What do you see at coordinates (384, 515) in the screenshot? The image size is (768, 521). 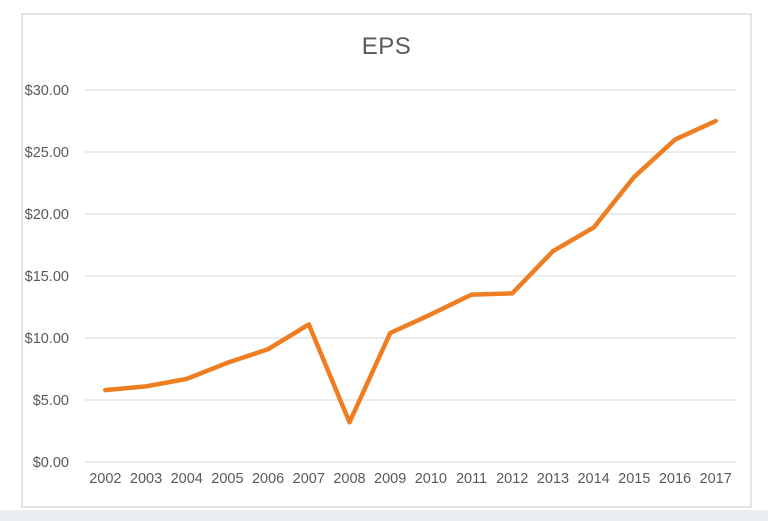 I see `page-bottom-strip` at bounding box center [384, 515].